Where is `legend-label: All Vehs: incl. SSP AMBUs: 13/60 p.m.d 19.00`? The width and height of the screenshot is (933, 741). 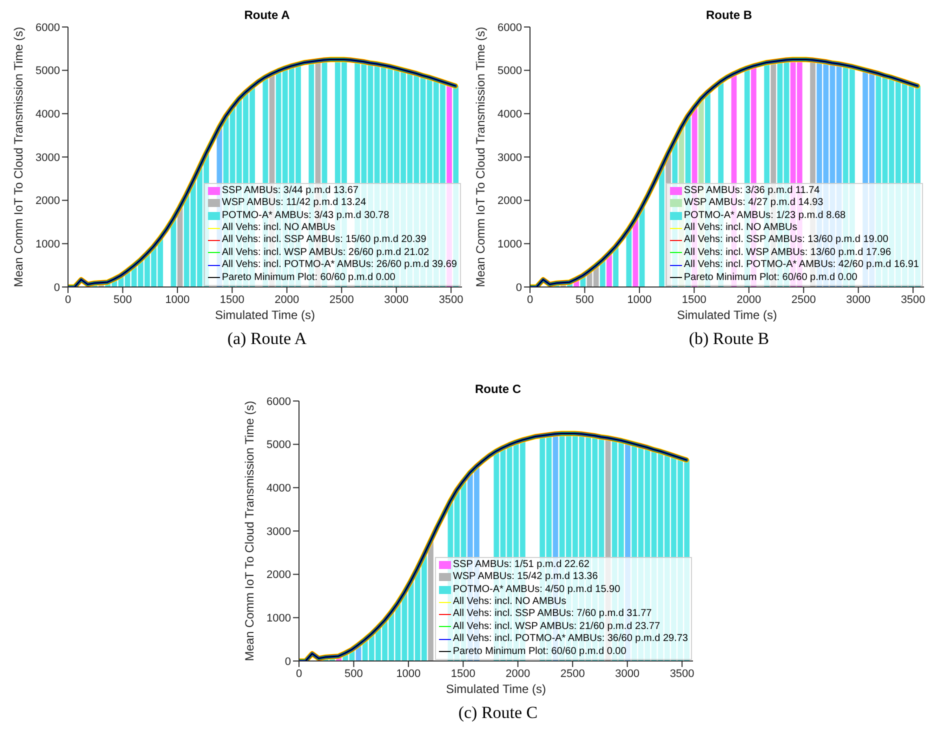 legend-label: All Vehs: incl. SSP AMBUs: 13/60 p.m.d 19.00 is located at coordinates (786, 240).